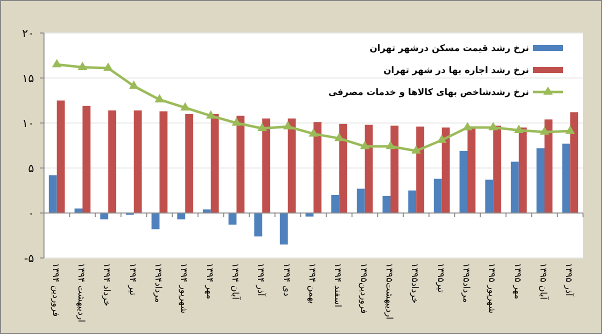 The height and width of the screenshot is (334, 602). I want to click on y-tick-label: ۲۰, so click(28, 33).